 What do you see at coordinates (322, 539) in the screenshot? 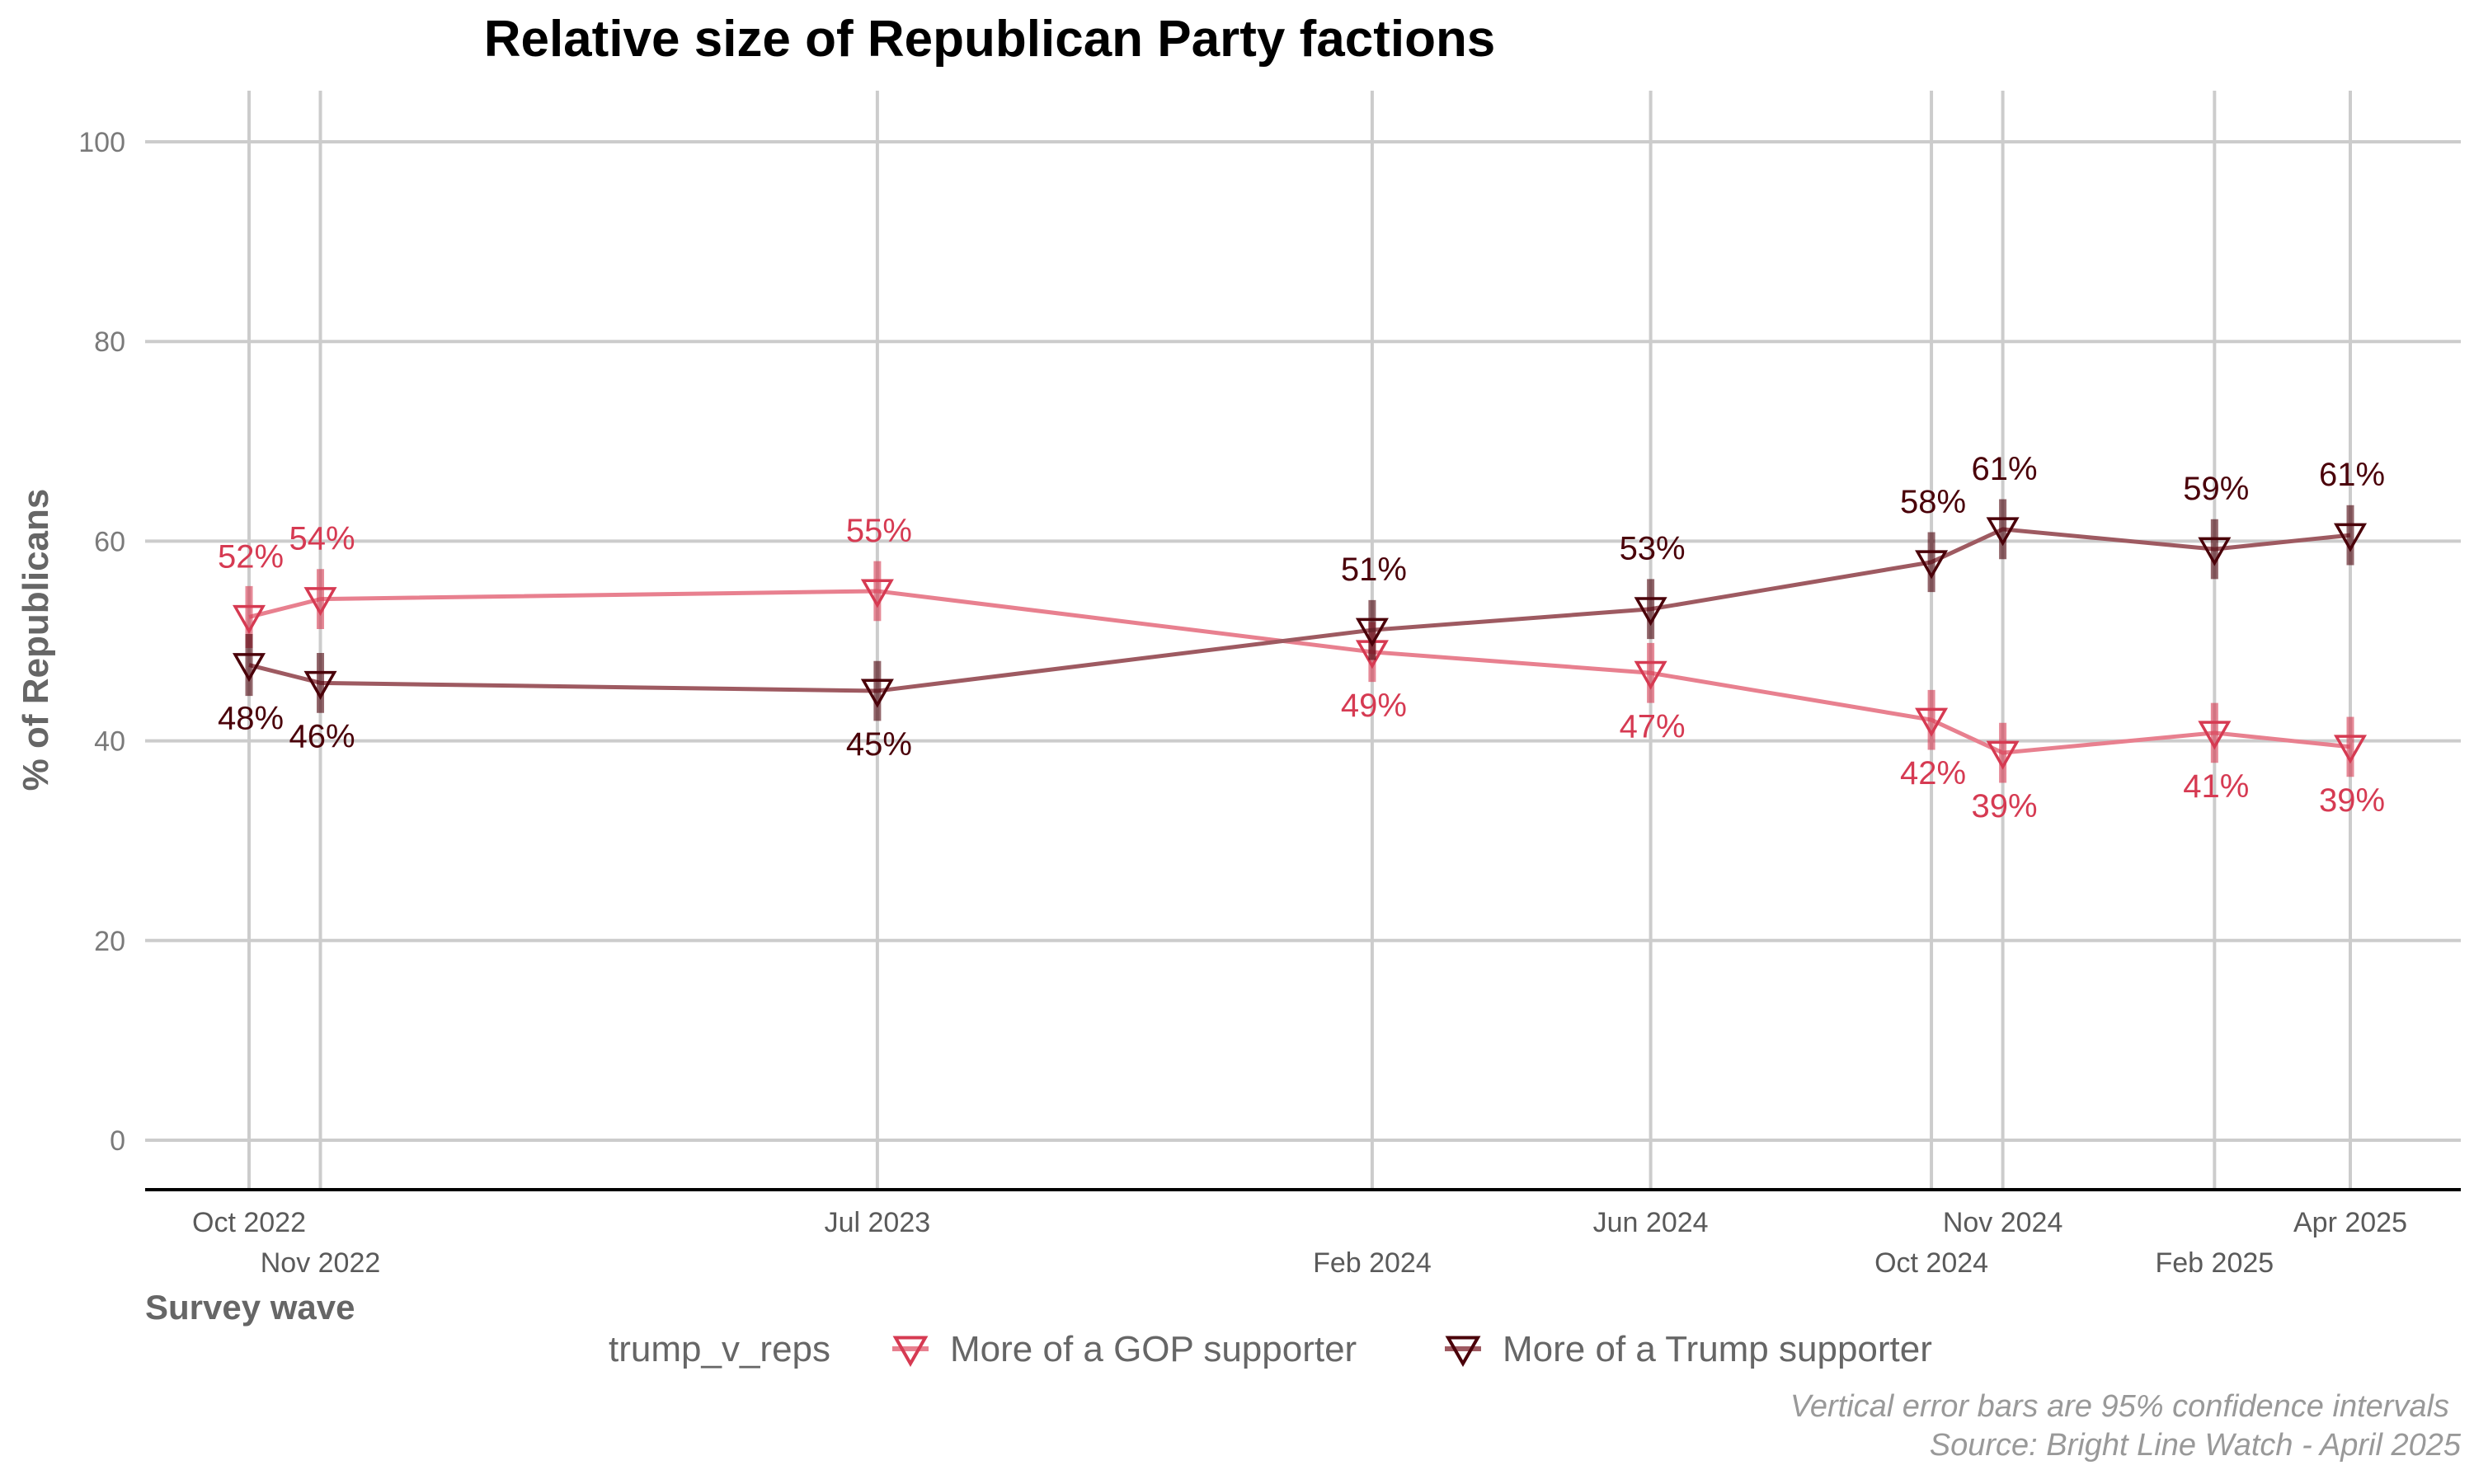
I see `data-label: 54%` at bounding box center [322, 539].